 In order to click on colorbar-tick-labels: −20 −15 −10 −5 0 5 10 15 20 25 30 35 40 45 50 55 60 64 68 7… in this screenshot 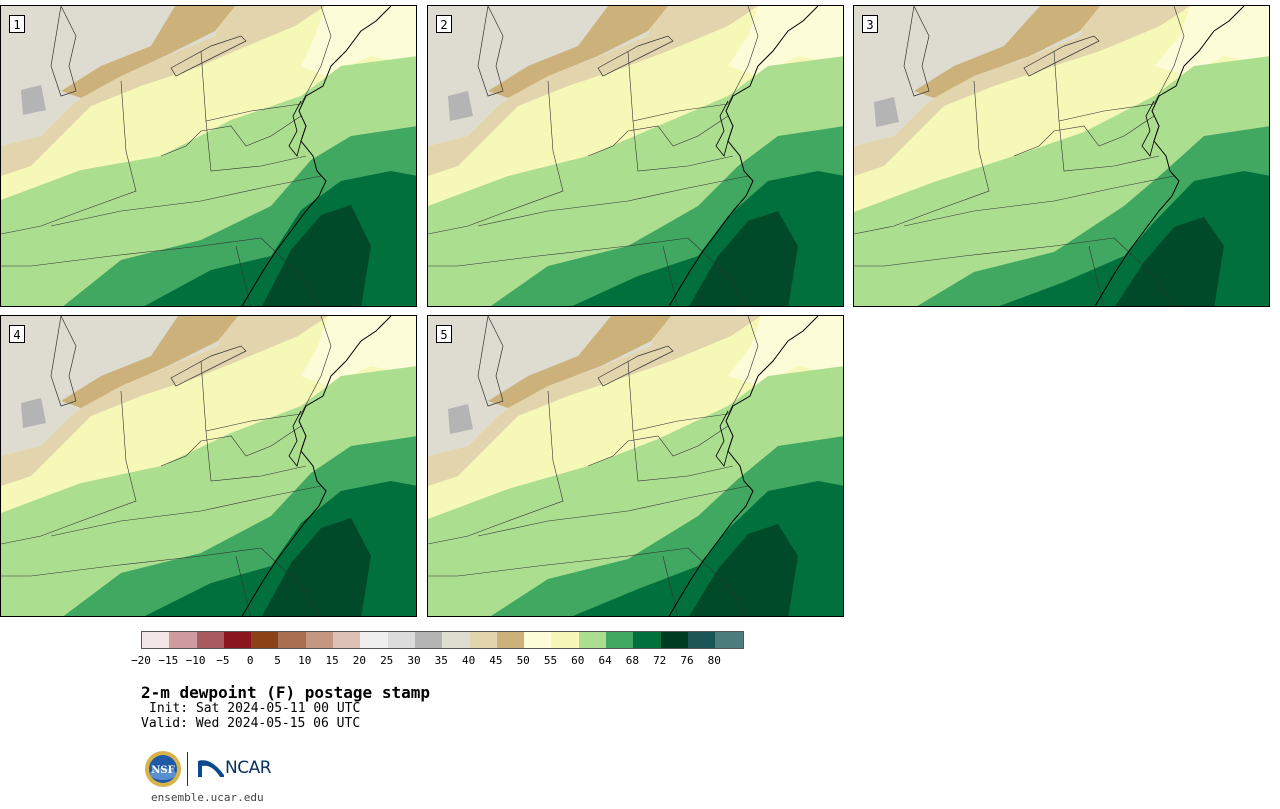, I will do `click(446, 661)`.